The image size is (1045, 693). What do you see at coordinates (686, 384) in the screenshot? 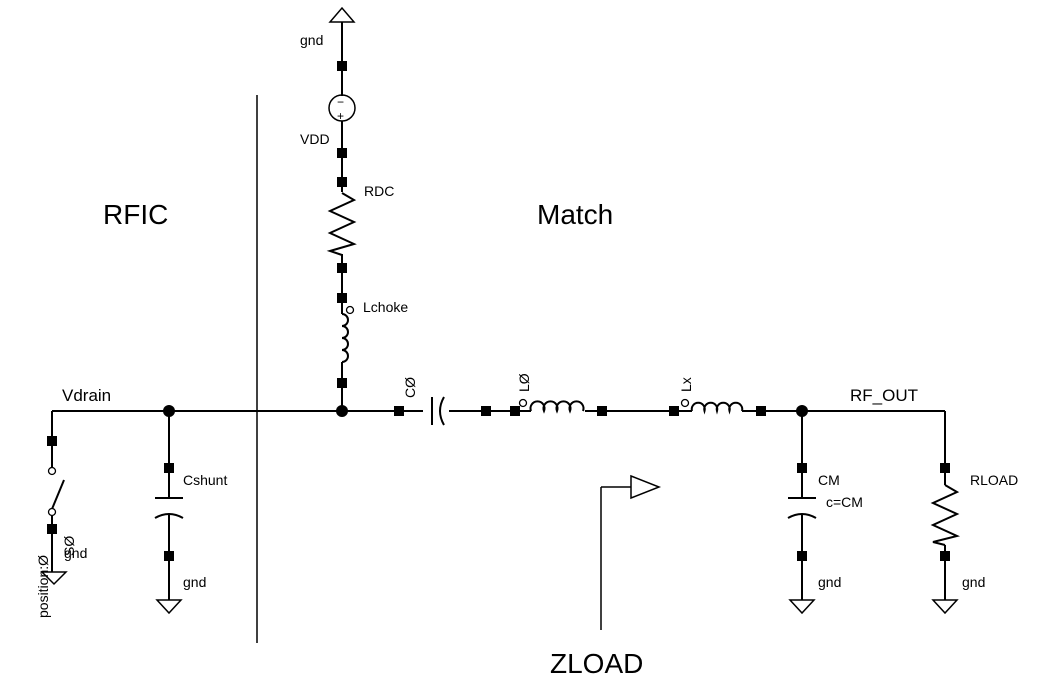
I see `component-label-lx: Lx` at bounding box center [686, 384].